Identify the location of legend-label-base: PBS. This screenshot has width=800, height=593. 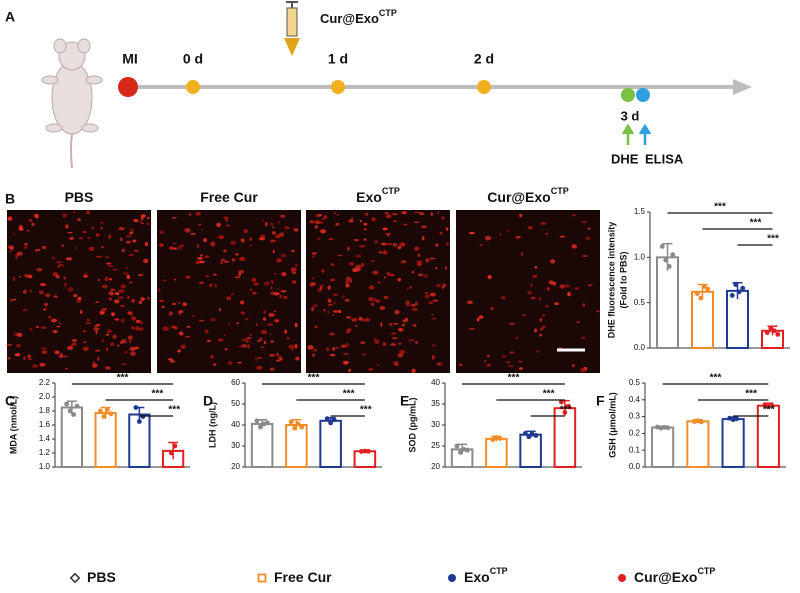
(101, 577).